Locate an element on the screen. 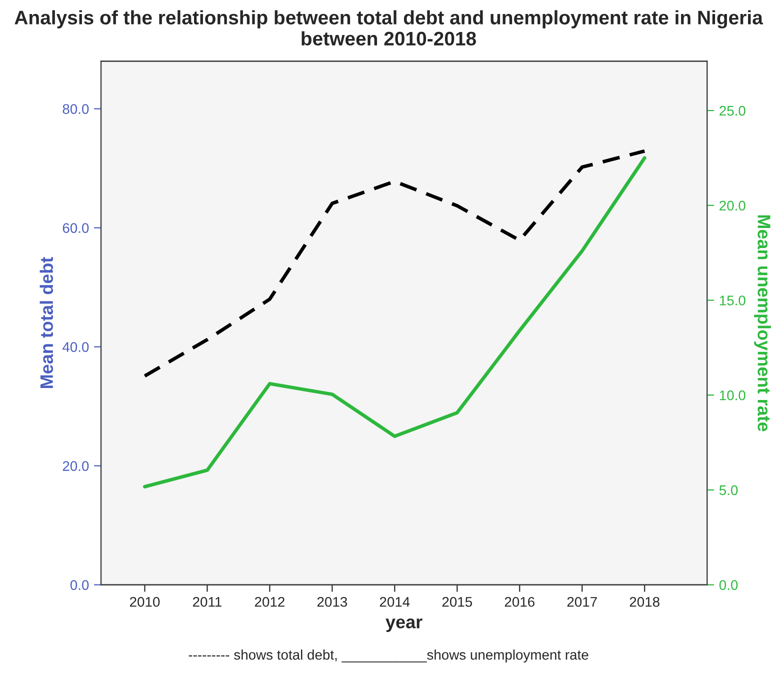 Image resolution: width=777 pixels, height=680 pixels. y2-tick-label: 25.0 is located at coordinates (733, 111).